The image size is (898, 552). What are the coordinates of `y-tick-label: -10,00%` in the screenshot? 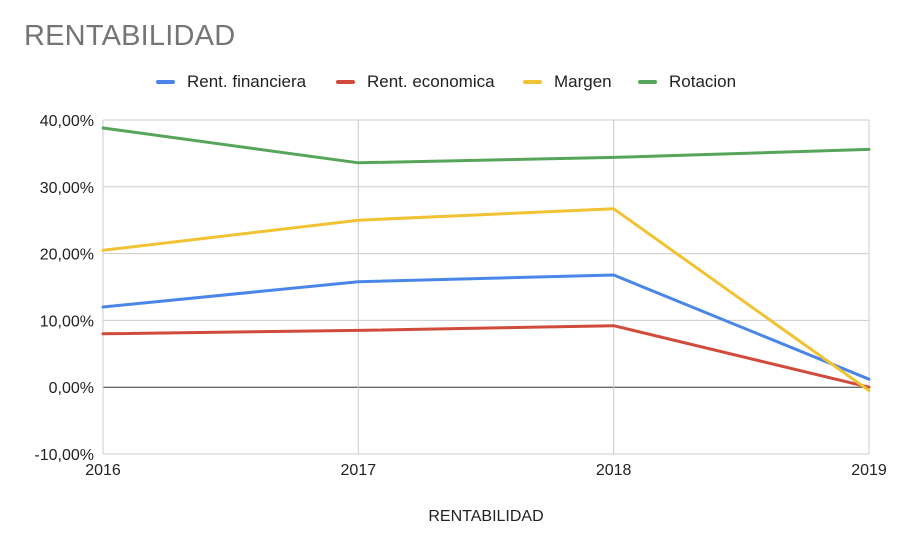 It's located at (64, 455).